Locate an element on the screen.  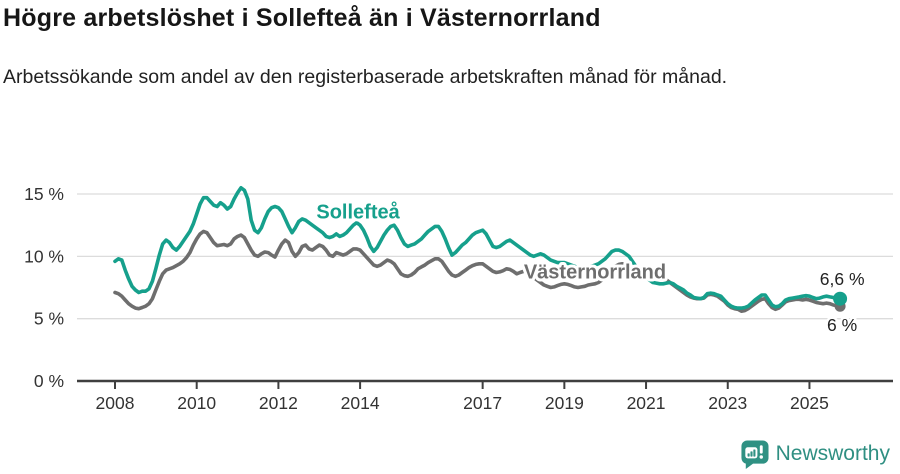
series-line-västernorrland is located at coordinates (477, 271).